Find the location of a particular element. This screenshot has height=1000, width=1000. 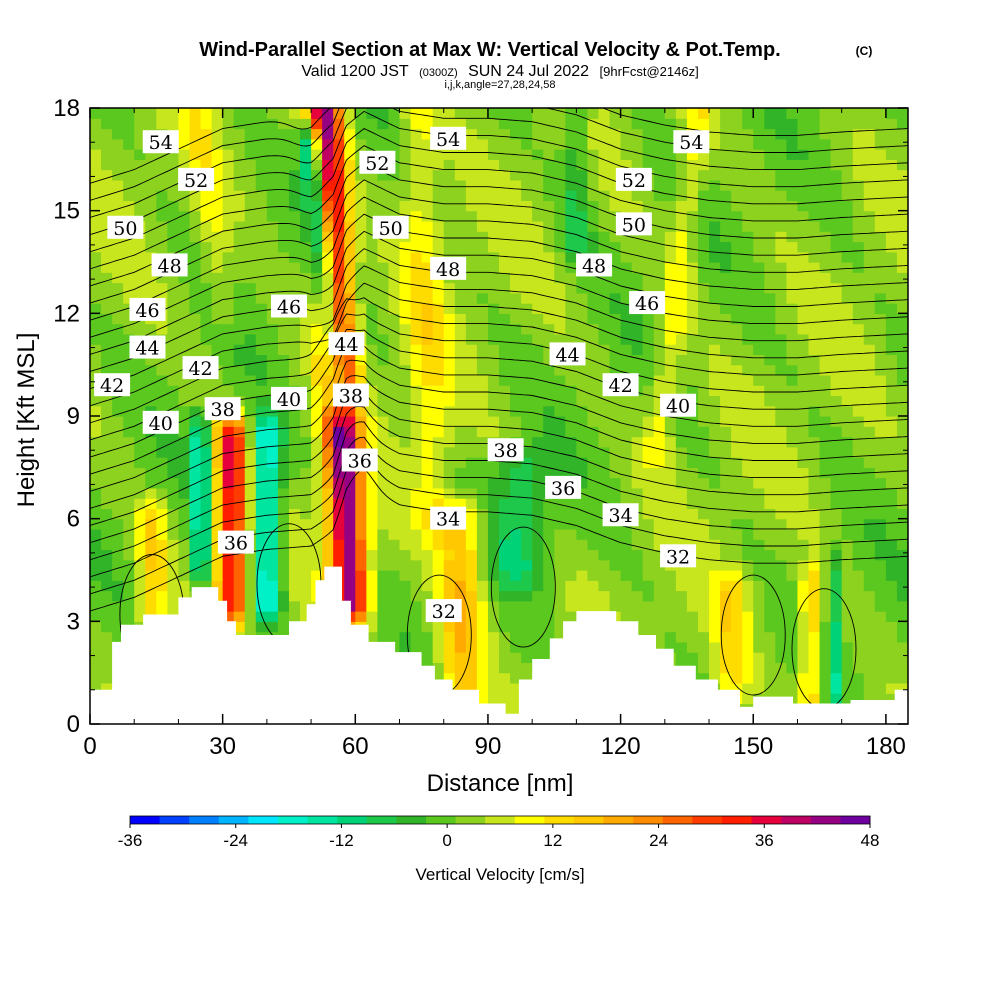

velocity-cell-2053 is located at coordinates (703, 442).